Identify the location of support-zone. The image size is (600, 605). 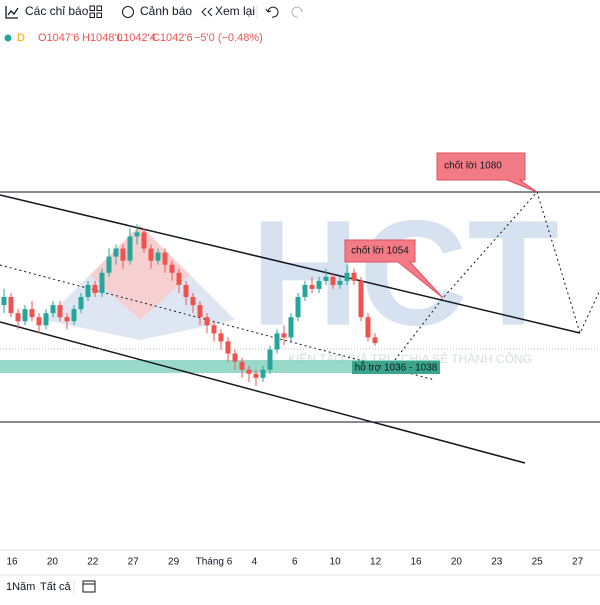
(220, 366).